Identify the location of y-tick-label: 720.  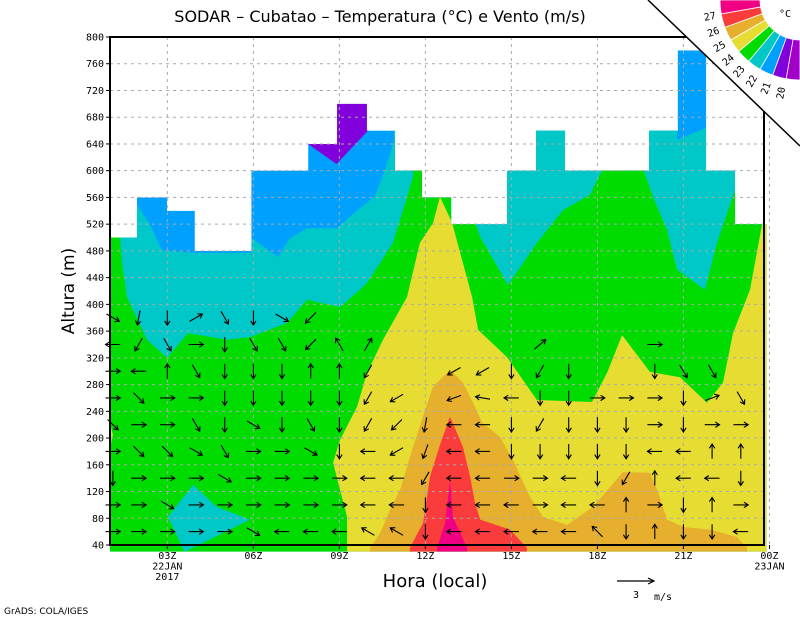
(95, 91).